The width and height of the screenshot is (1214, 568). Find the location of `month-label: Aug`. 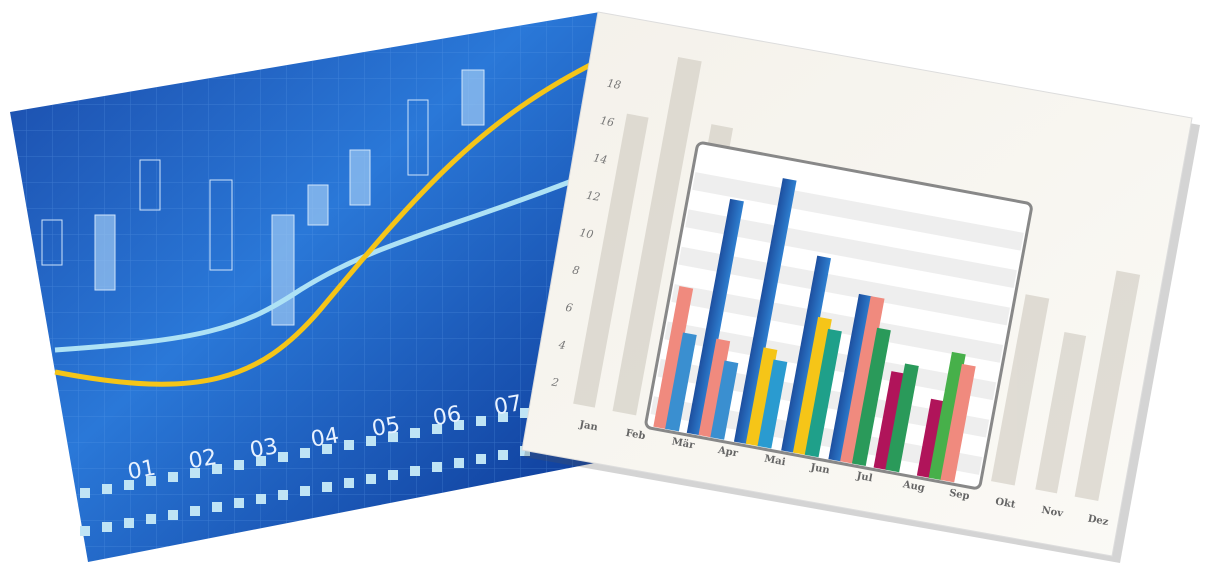

month-label: Aug is located at coordinates (913, 486).